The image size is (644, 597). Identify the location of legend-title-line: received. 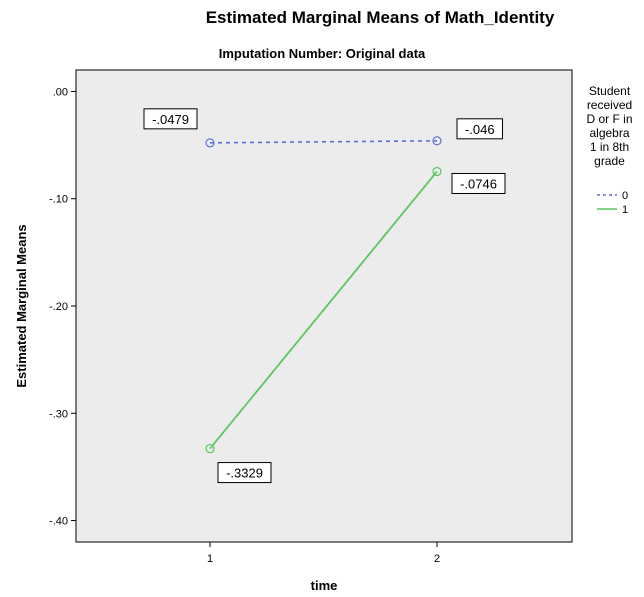
(609, 105).